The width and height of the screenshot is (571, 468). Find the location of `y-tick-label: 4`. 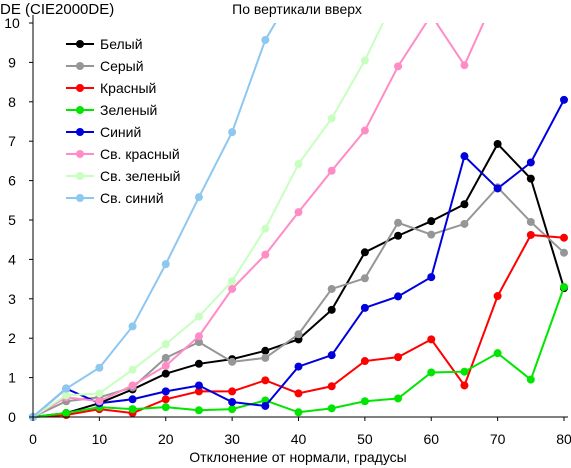

y-tick-label: 4 is located at coordinates (12, 259).